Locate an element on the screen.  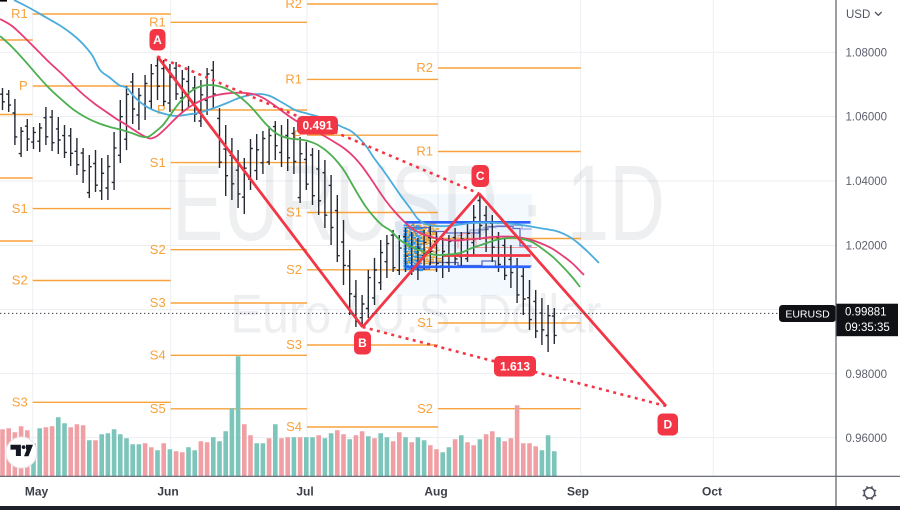
svg-text: 1.06000 is located at coordinates (867, 118).